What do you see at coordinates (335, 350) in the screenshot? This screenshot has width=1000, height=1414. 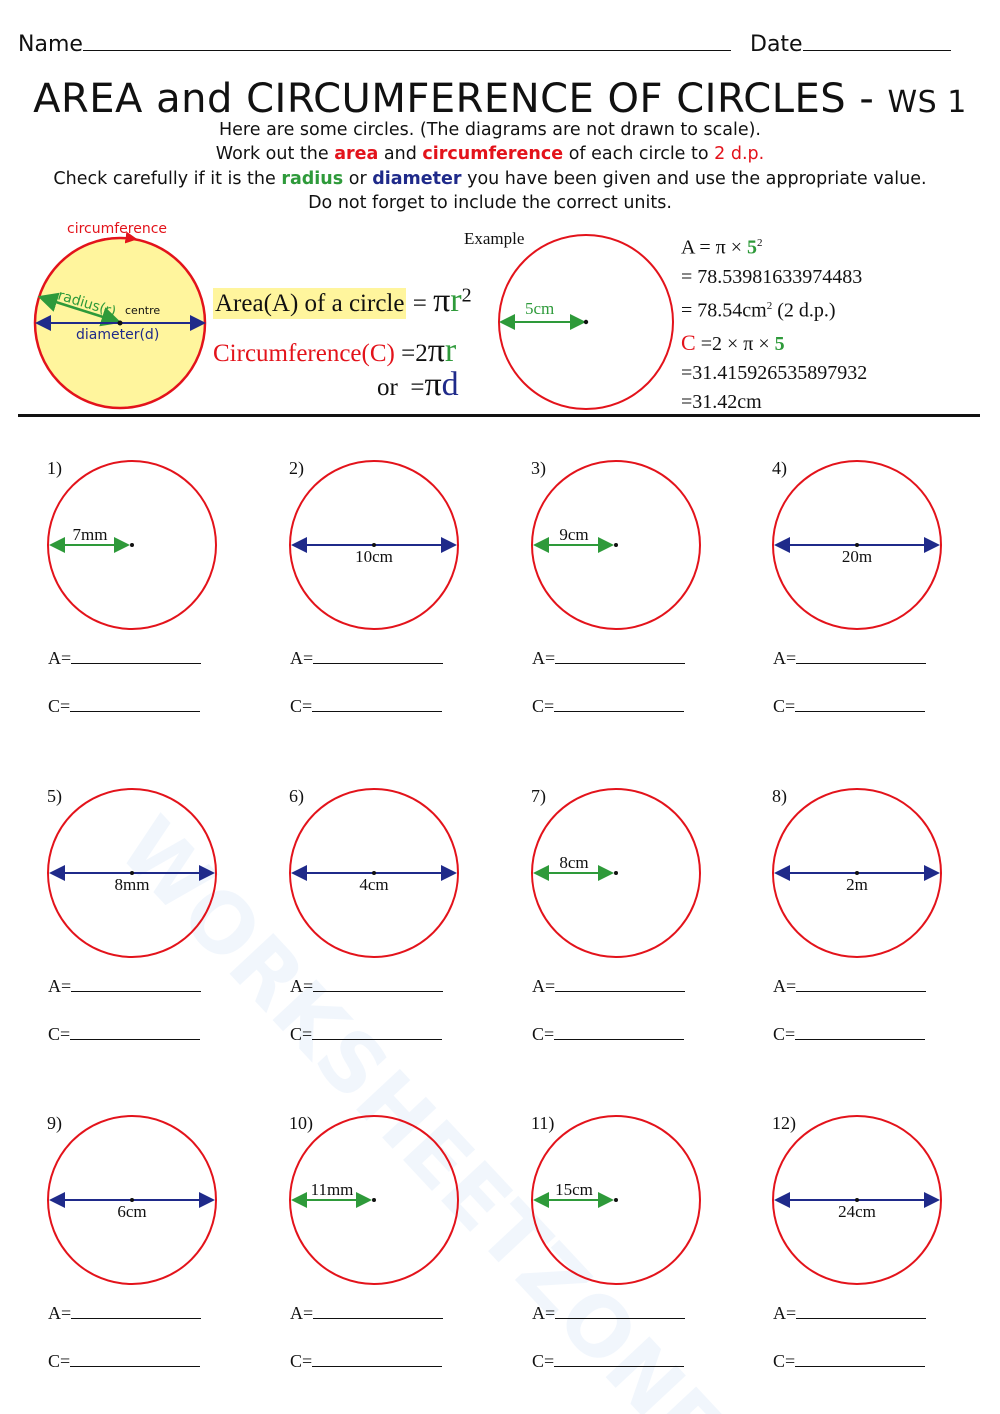 I see `circumference-formula: Circumference(C) =2πr` at bounding box center [335, 350].